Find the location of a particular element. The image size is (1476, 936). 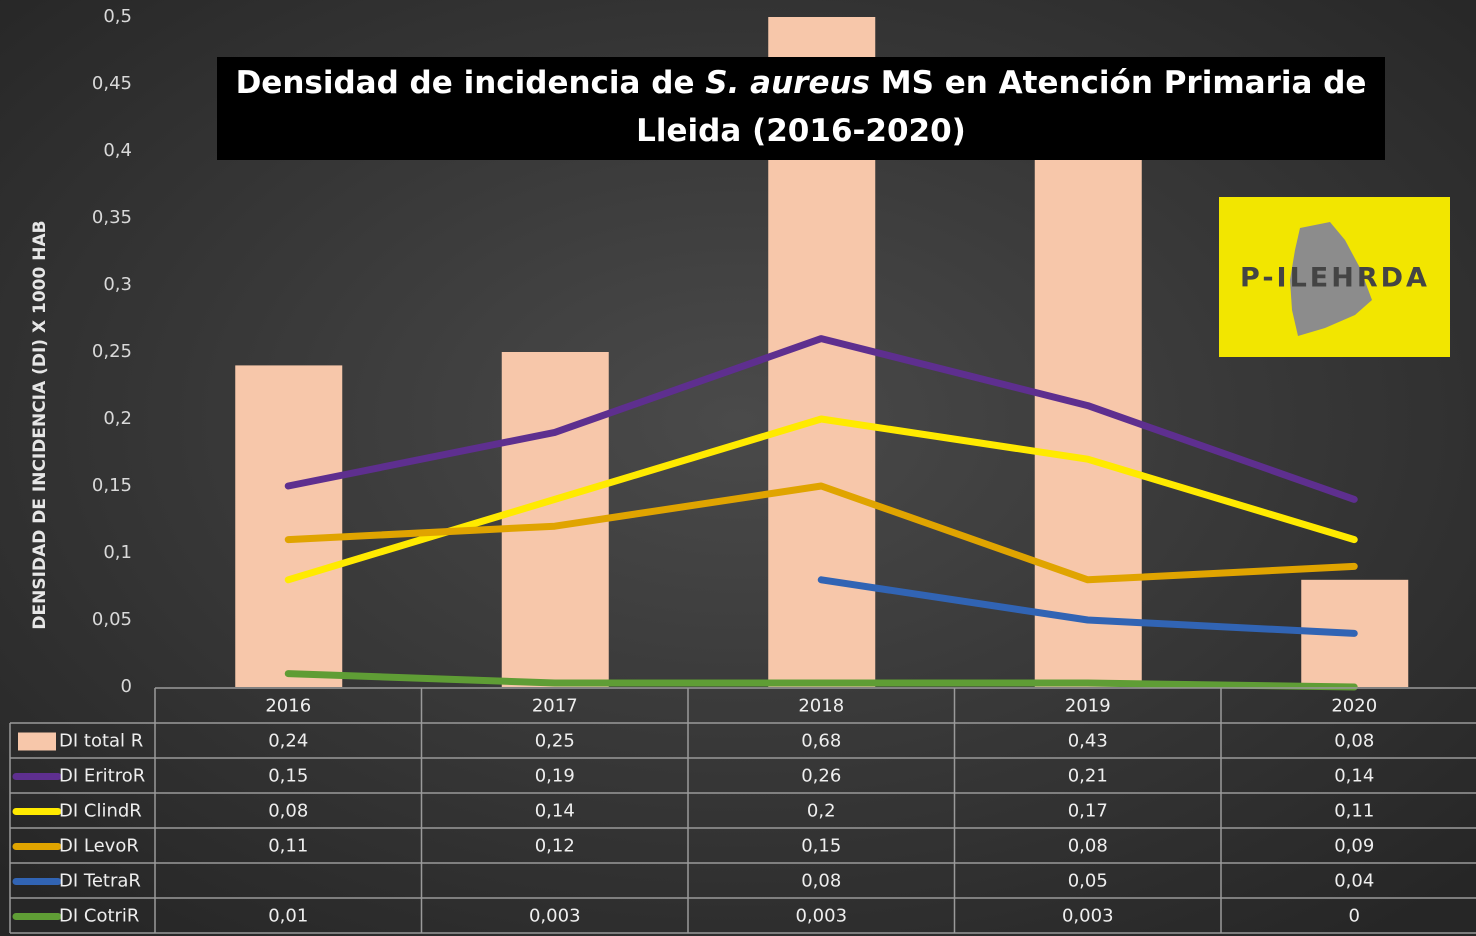

y-tick-label: 0,05 is located at coordinates (112, 619).